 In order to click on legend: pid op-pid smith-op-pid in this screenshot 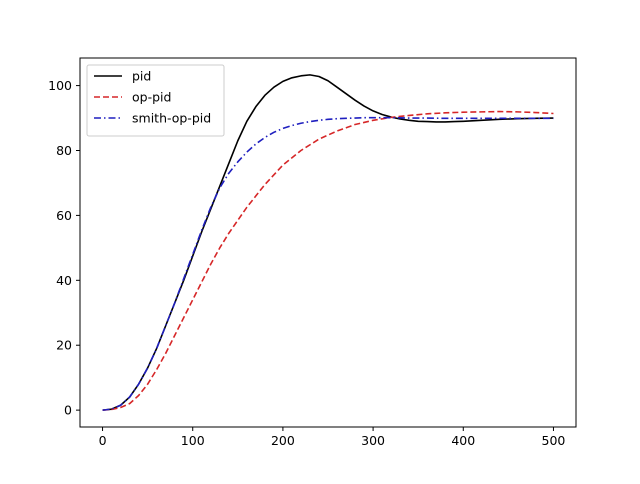, I will do `click(155, 100)`.